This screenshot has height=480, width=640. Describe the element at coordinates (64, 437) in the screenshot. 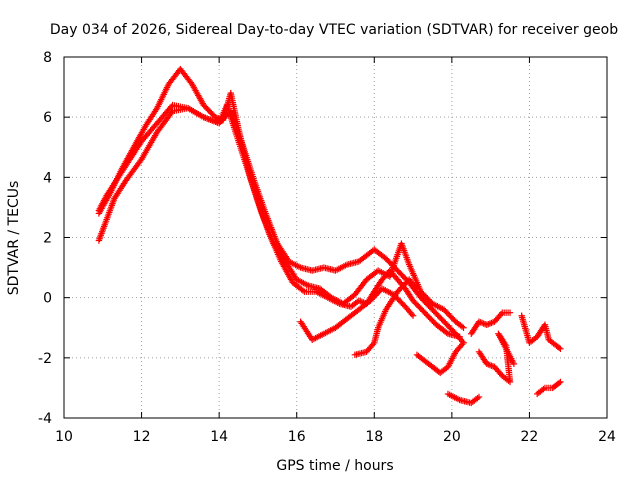

I see `x-tick-label: 10` at that location.